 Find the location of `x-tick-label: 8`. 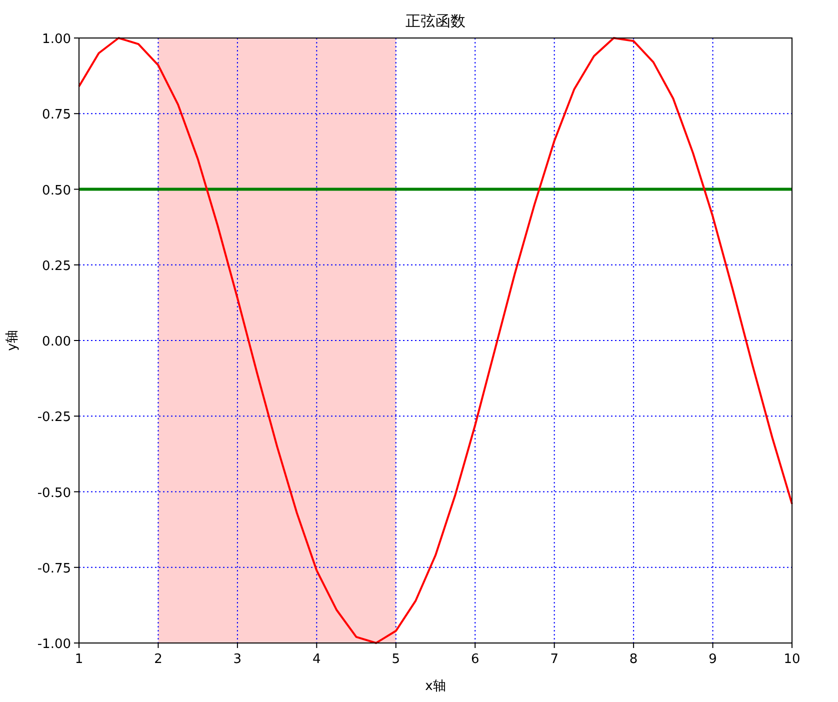

x-tick-label: 8 is located at coordinates (633, 659).